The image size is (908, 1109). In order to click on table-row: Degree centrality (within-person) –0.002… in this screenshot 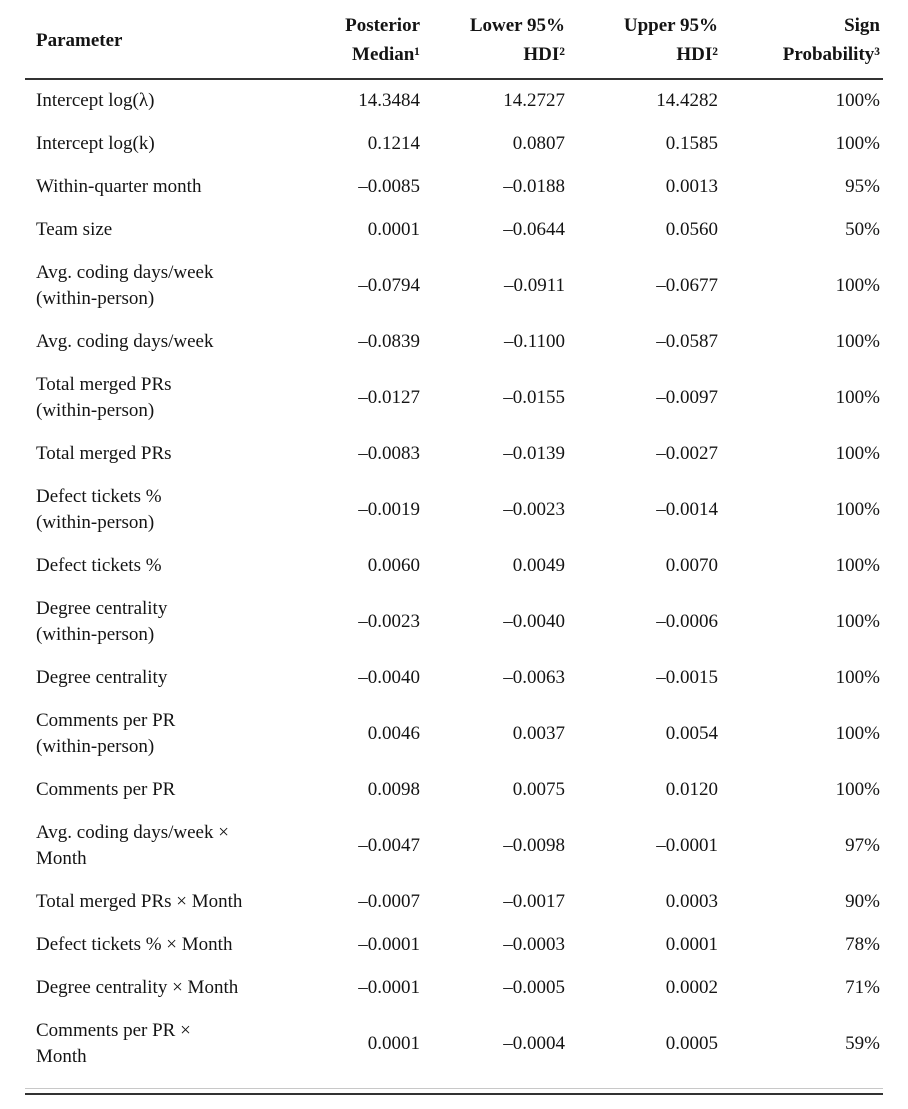, I will do `click(454, 622)`.